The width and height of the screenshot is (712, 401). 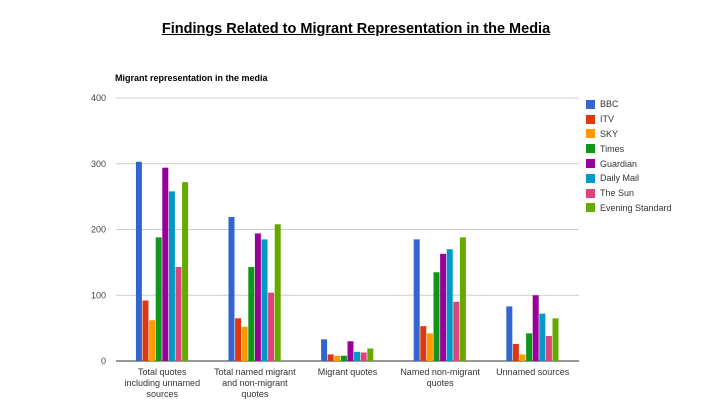 I want to click on chart-title: Migrant representation in the media, so click(x=191, y=78).